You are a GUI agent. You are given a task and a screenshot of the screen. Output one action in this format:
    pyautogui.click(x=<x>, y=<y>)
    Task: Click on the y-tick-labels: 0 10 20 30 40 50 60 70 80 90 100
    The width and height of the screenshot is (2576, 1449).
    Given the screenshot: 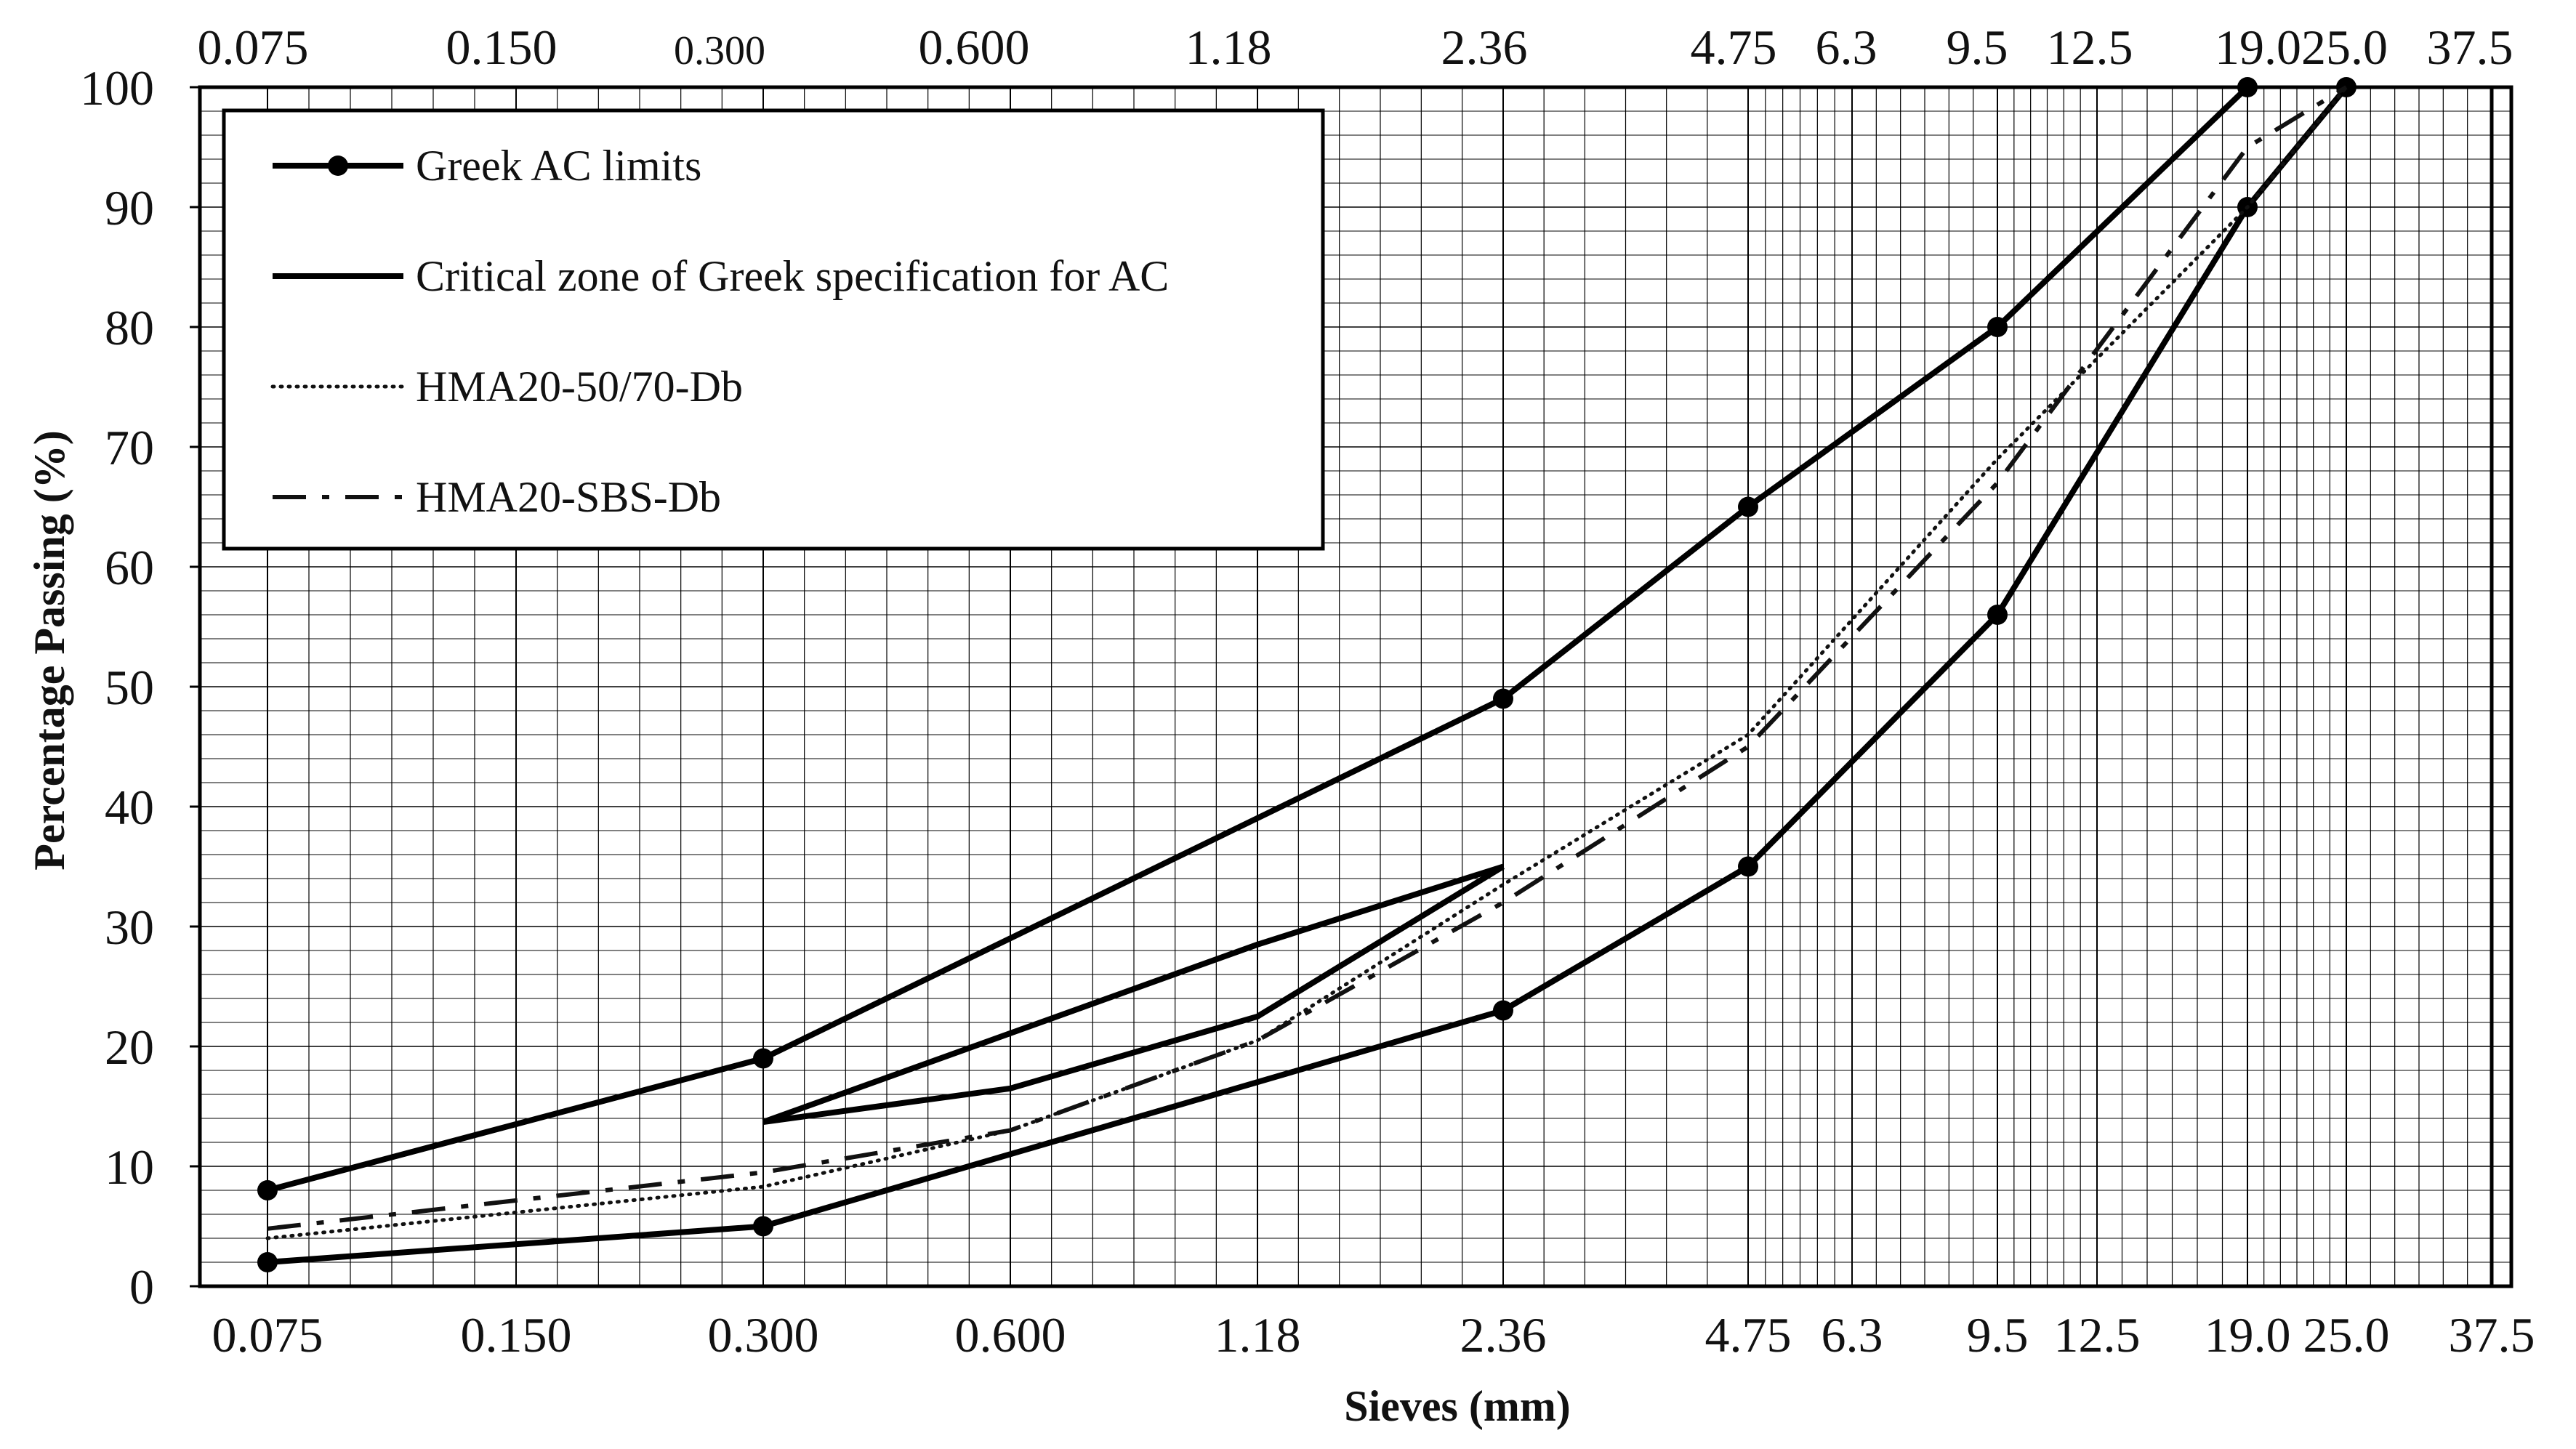 What is the action you would take?
    pyautogui.click(x=140, y=687)
    